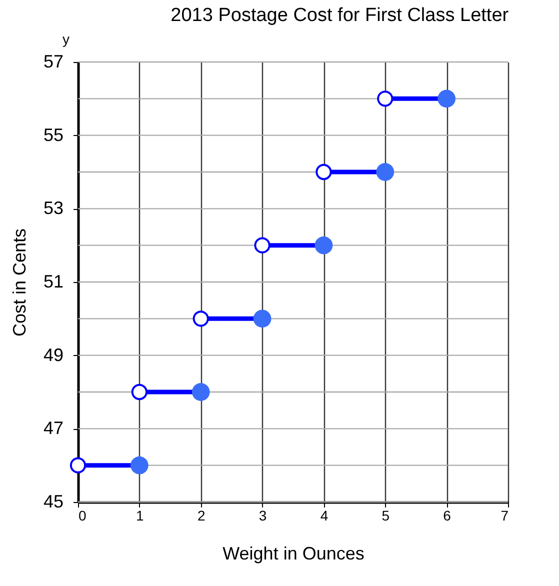  I want to click on x-tick-label: 3, so click(262, 516).